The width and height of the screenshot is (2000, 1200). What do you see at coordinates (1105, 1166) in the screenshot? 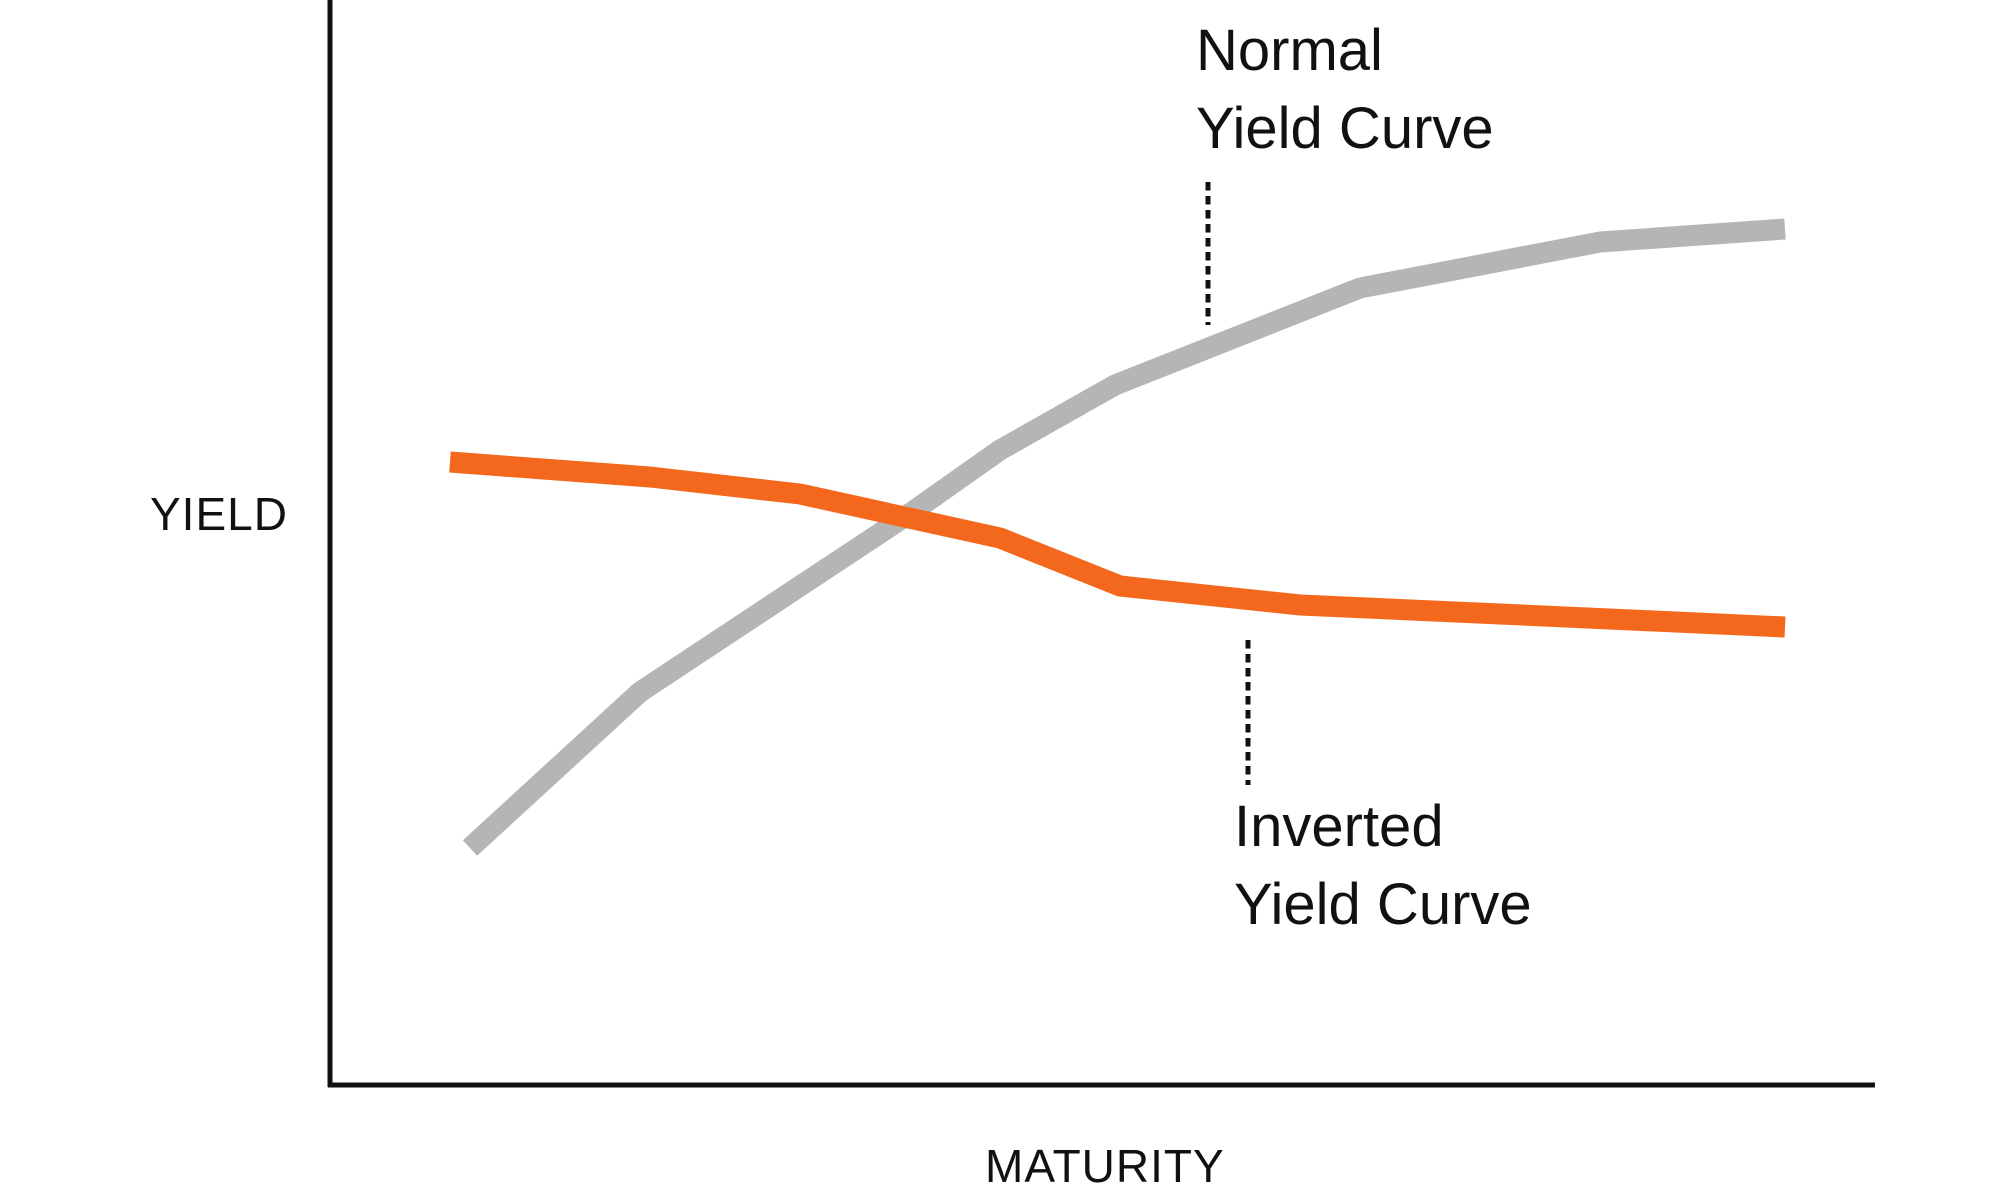
I see `x-axis-title: MATURITY` at bounding box center [1105, 1166].